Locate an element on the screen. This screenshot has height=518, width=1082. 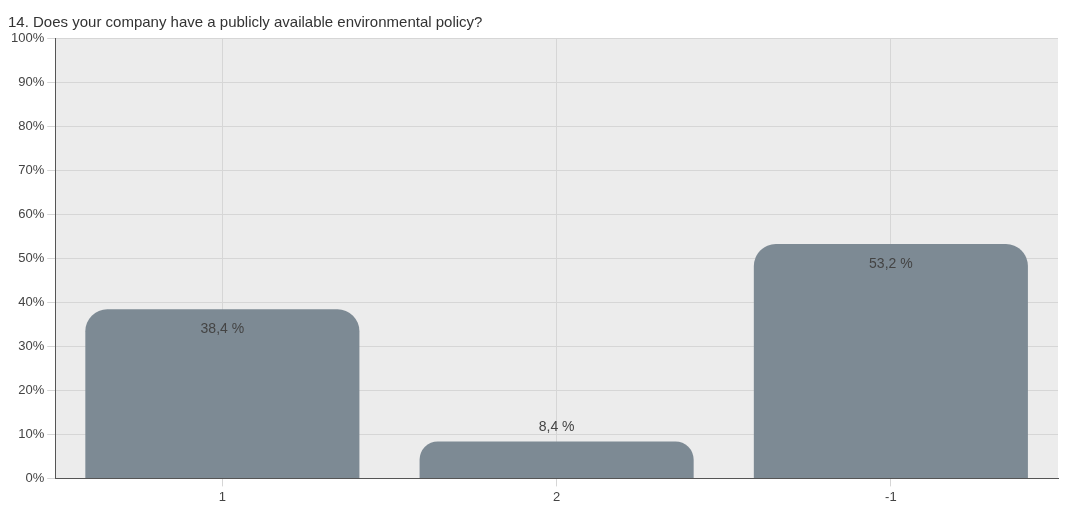
y-tick-label: 60% is located at coordinates (31, 213).